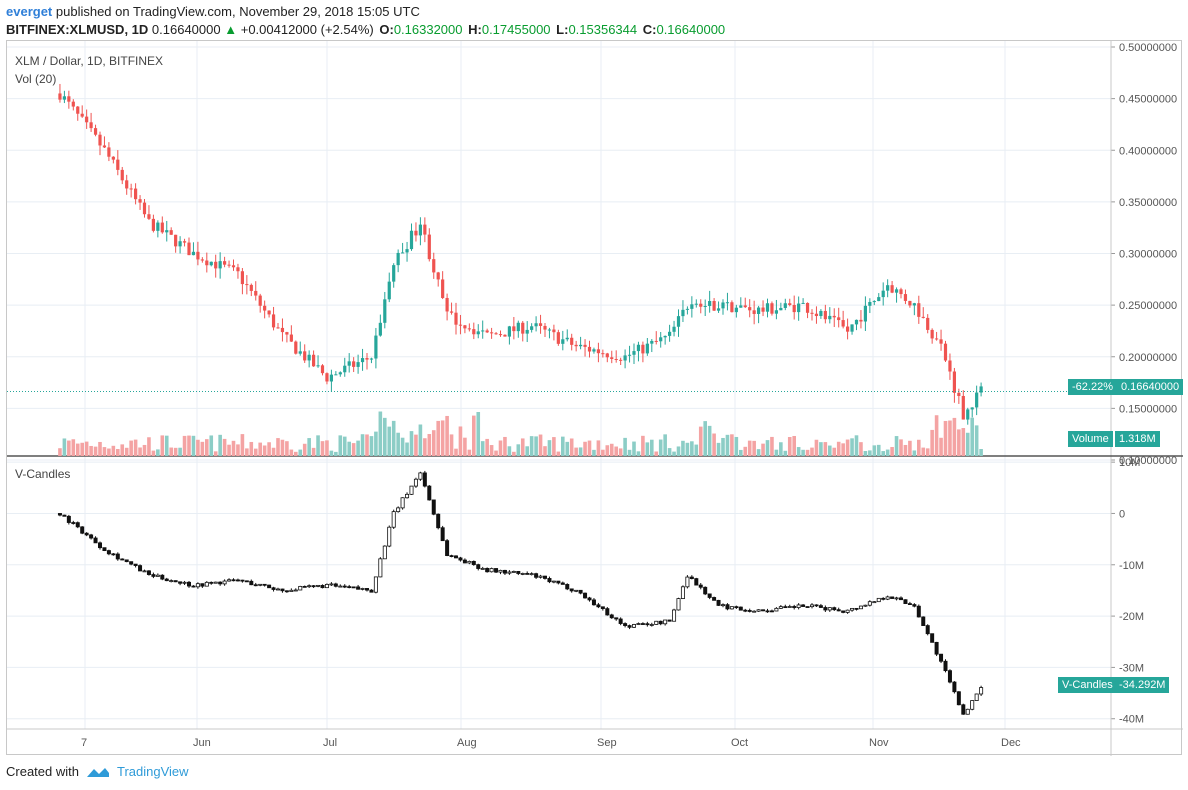  Describe the element at coordinates (29, 11) in the screenshot. I see `author-link: everget` at that location.